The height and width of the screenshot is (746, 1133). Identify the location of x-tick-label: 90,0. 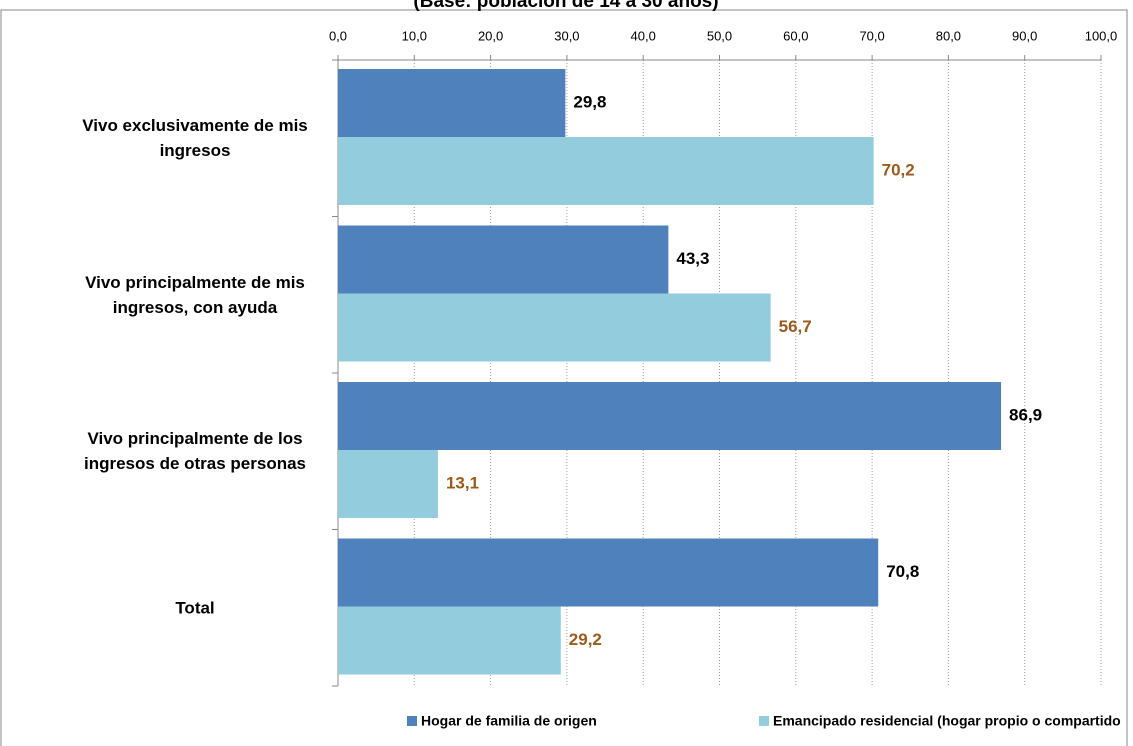
(1024, 35).